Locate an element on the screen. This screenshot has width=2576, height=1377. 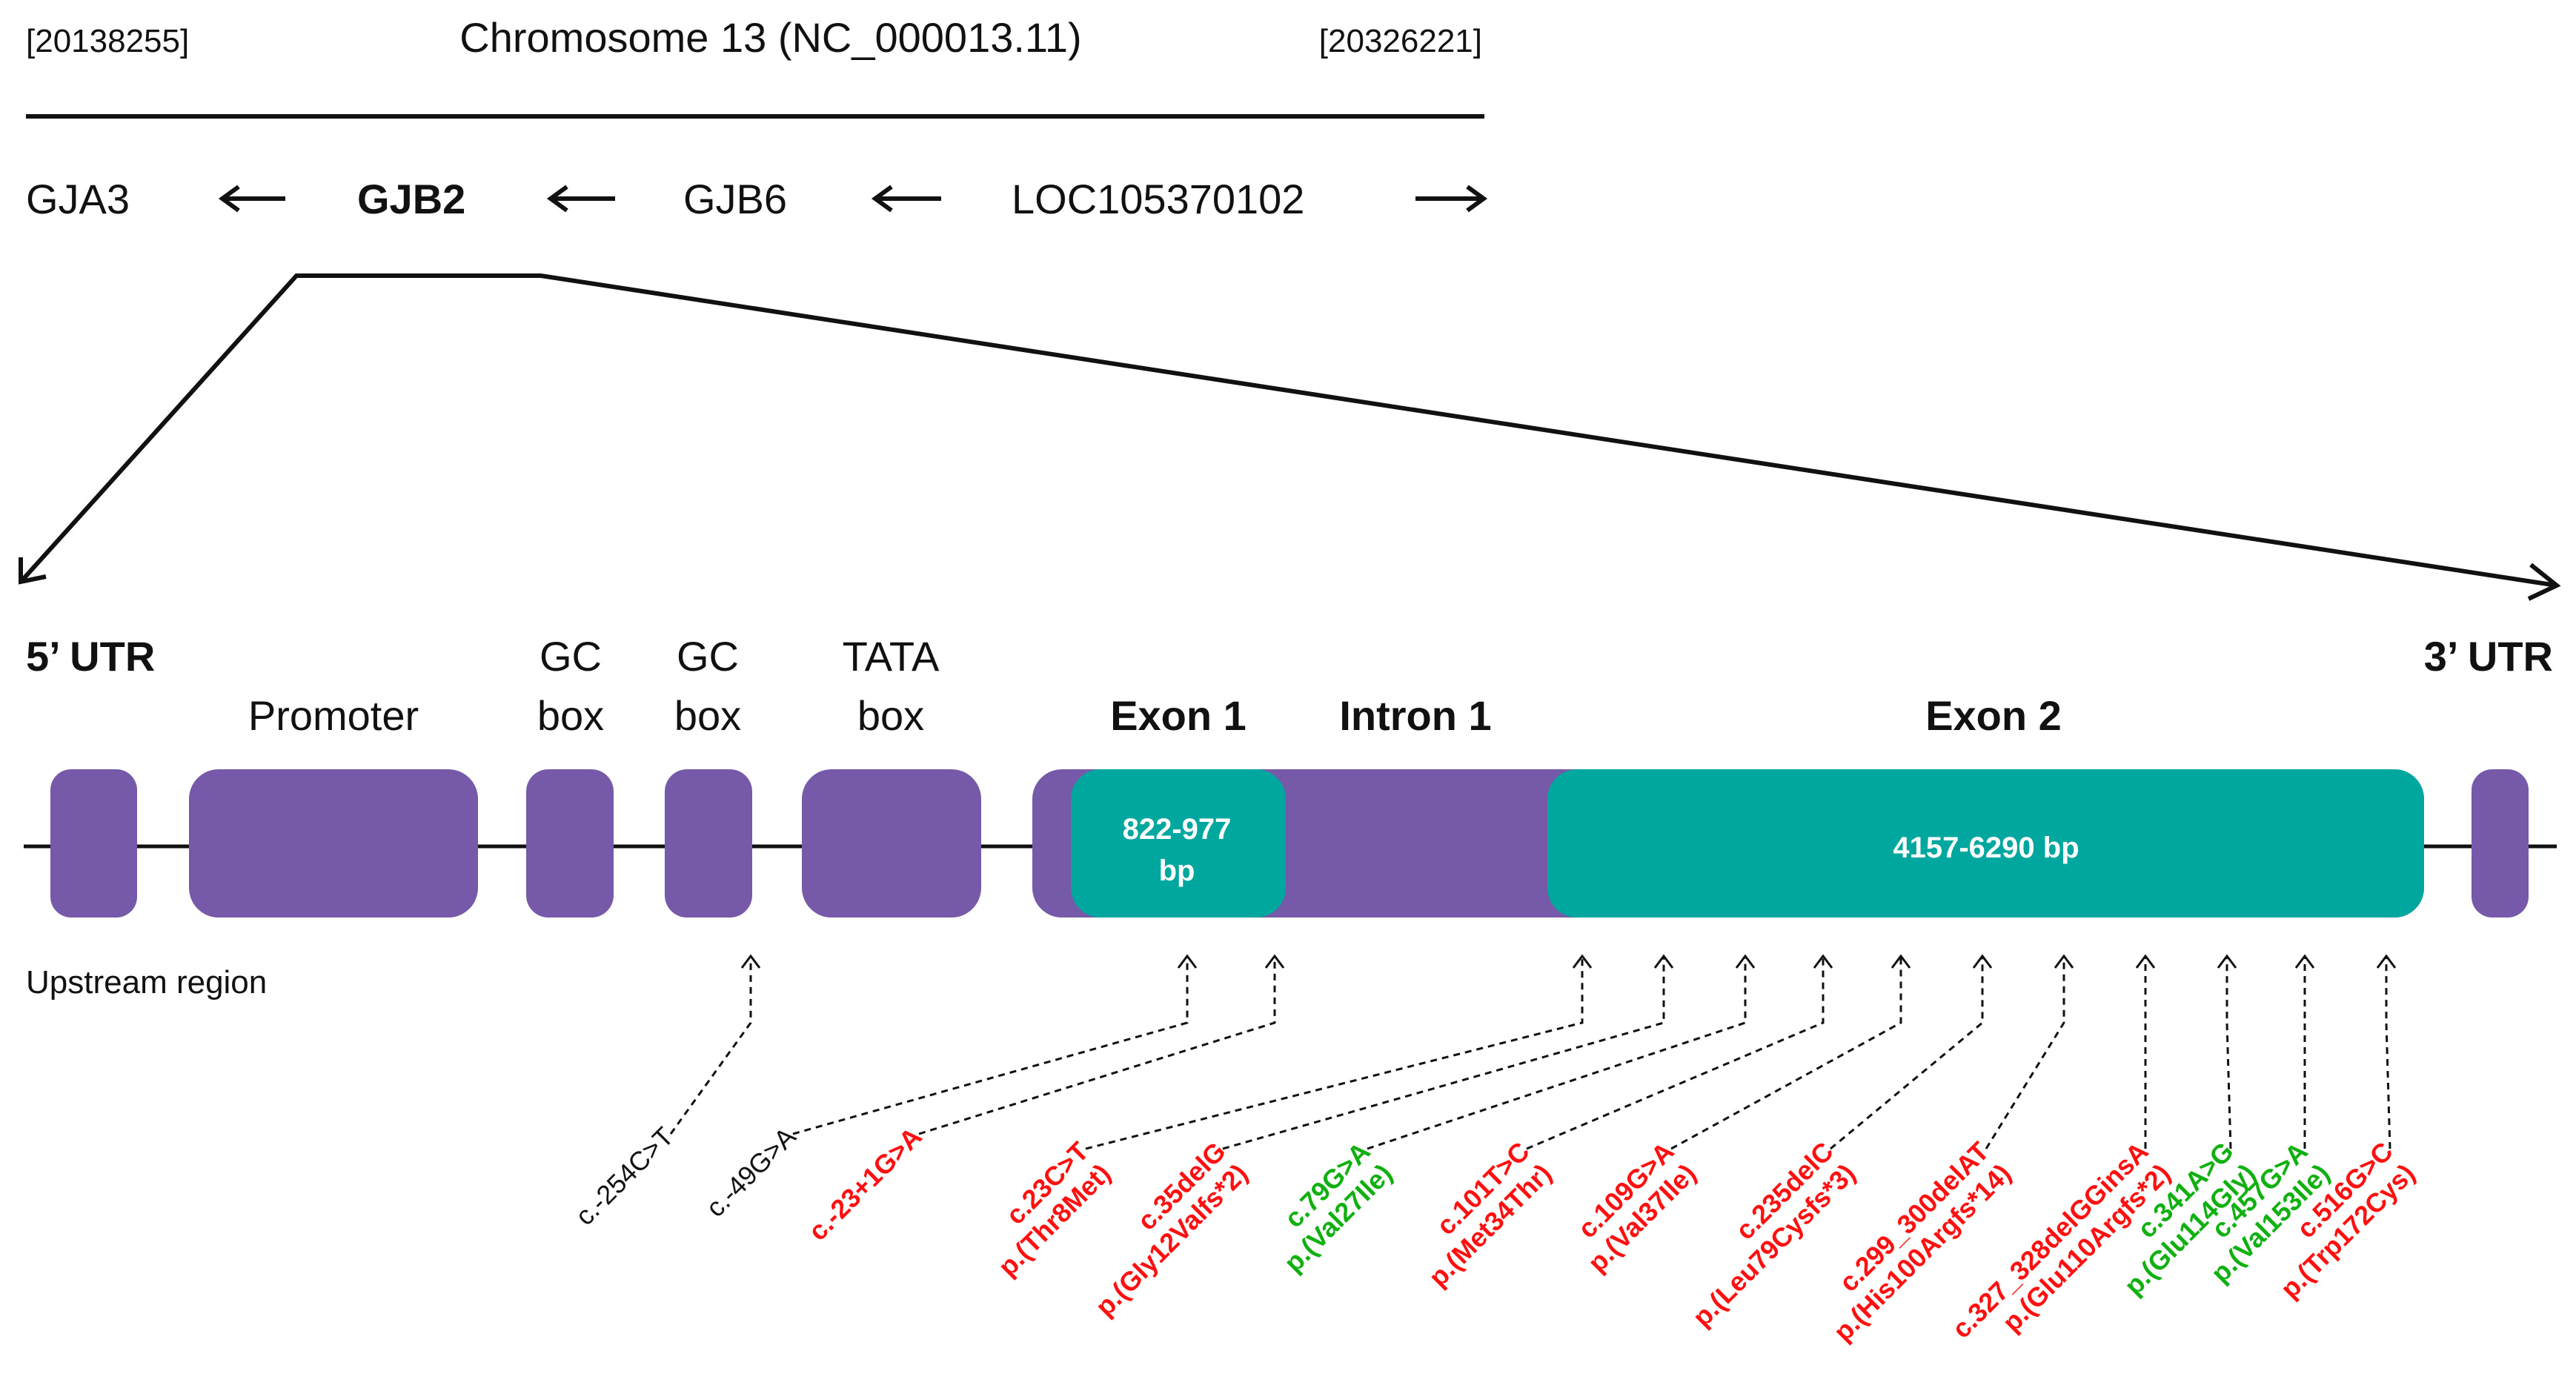
gc-box-1-label-bottom: box is located at coordinates (570, 715).